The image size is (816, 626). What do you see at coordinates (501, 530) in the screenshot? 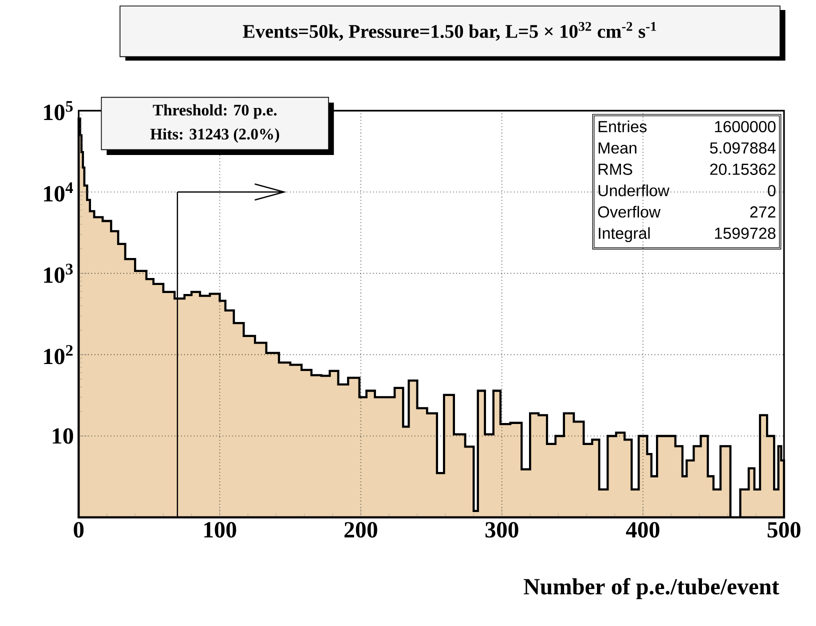
I see `x-tick-label: 300` at bounding box center [501, 530].